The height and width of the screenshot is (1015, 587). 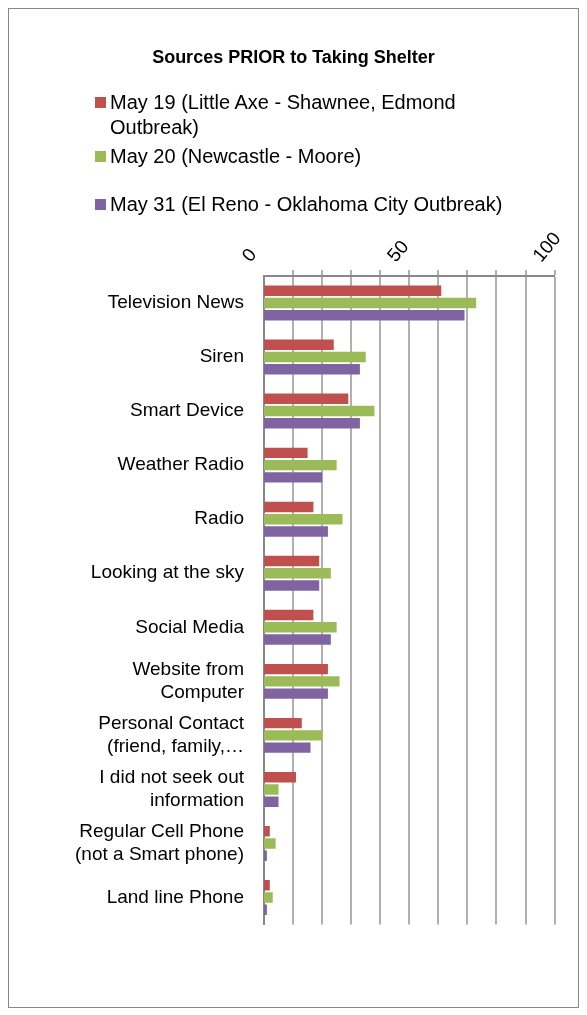 I want to click on legend-label: May 20 (Newcastle - Moore), so click(x=236, y=156).